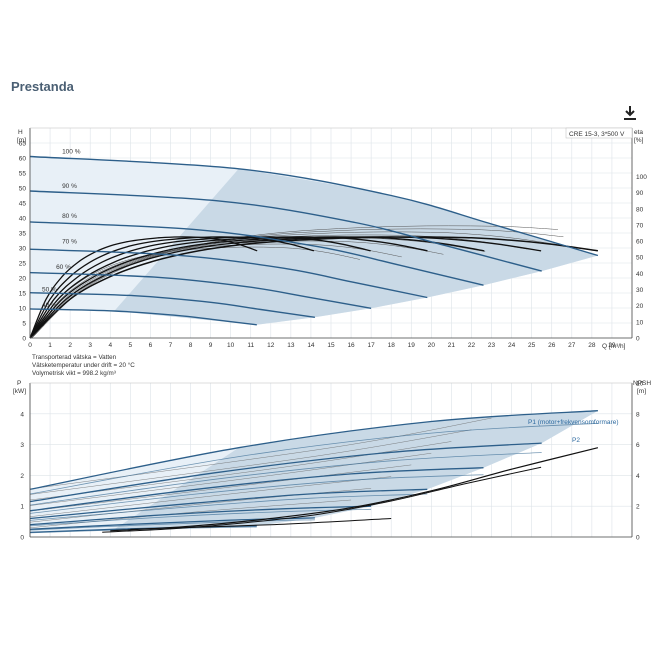  What do you see at coordinates (23, 309) in the screenshot?
I see `head-y-tick: 10` at bounding box center [23, 309].